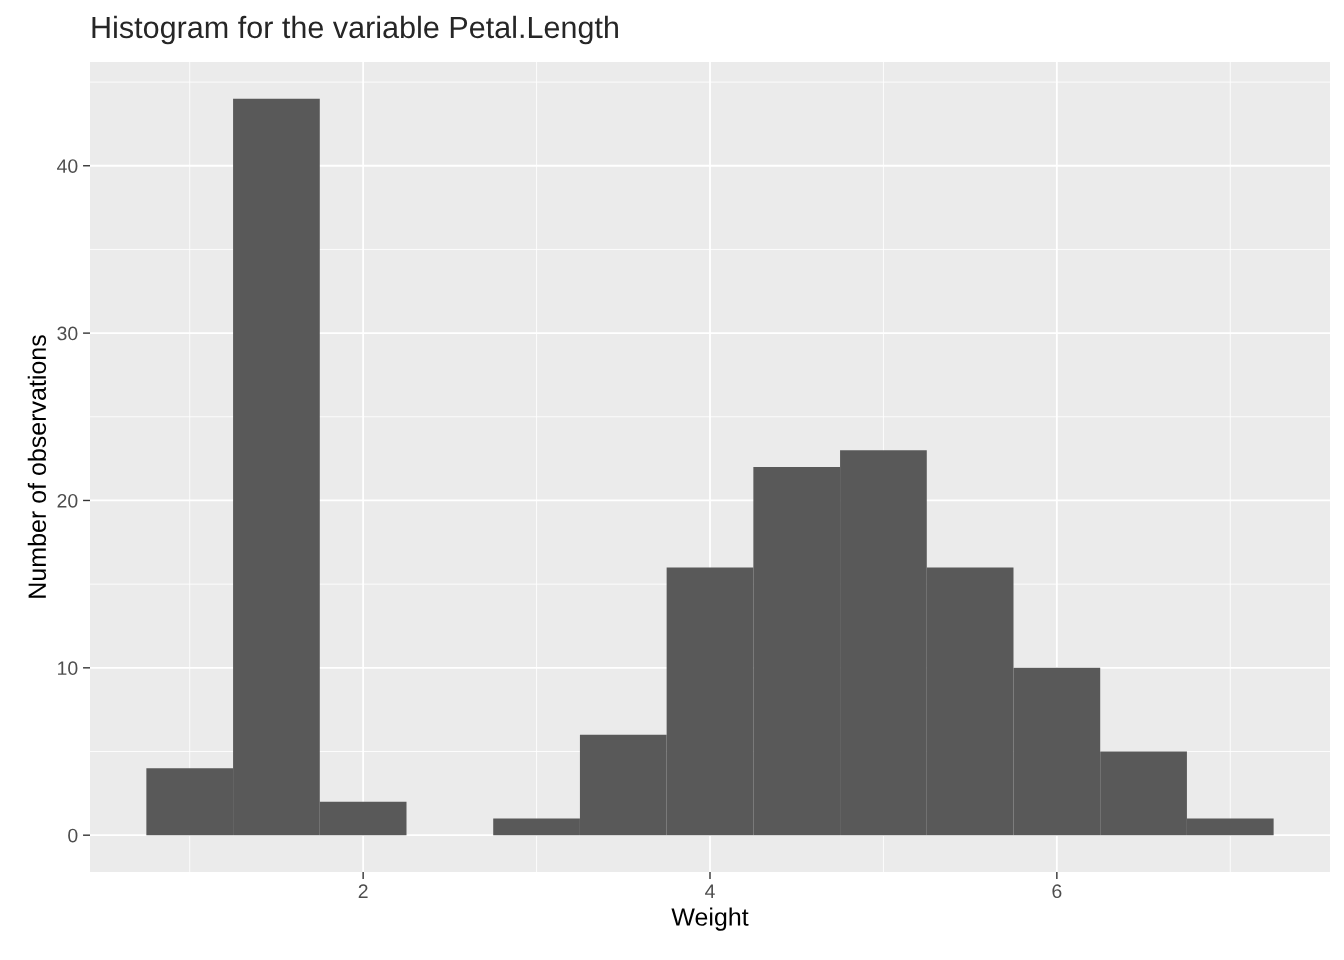  What do you see at coordinates (363, 891) in the screenshot?
I see `x-tick-label: 2` at bounding box center [363, 891].